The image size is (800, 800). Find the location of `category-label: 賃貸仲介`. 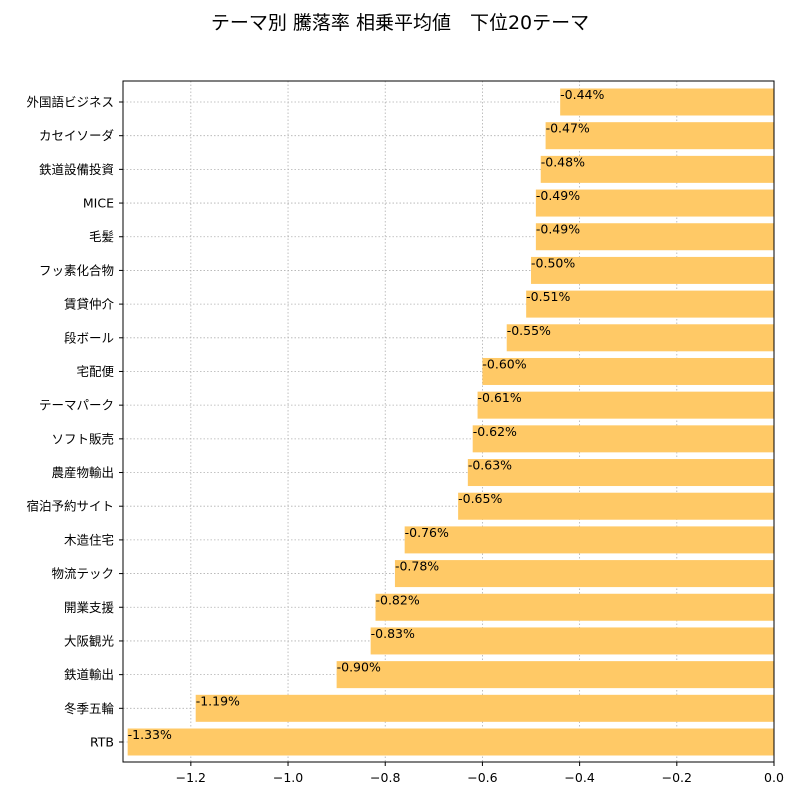

category-label: 賃貸仲介 is located at coordinates (89, 304).